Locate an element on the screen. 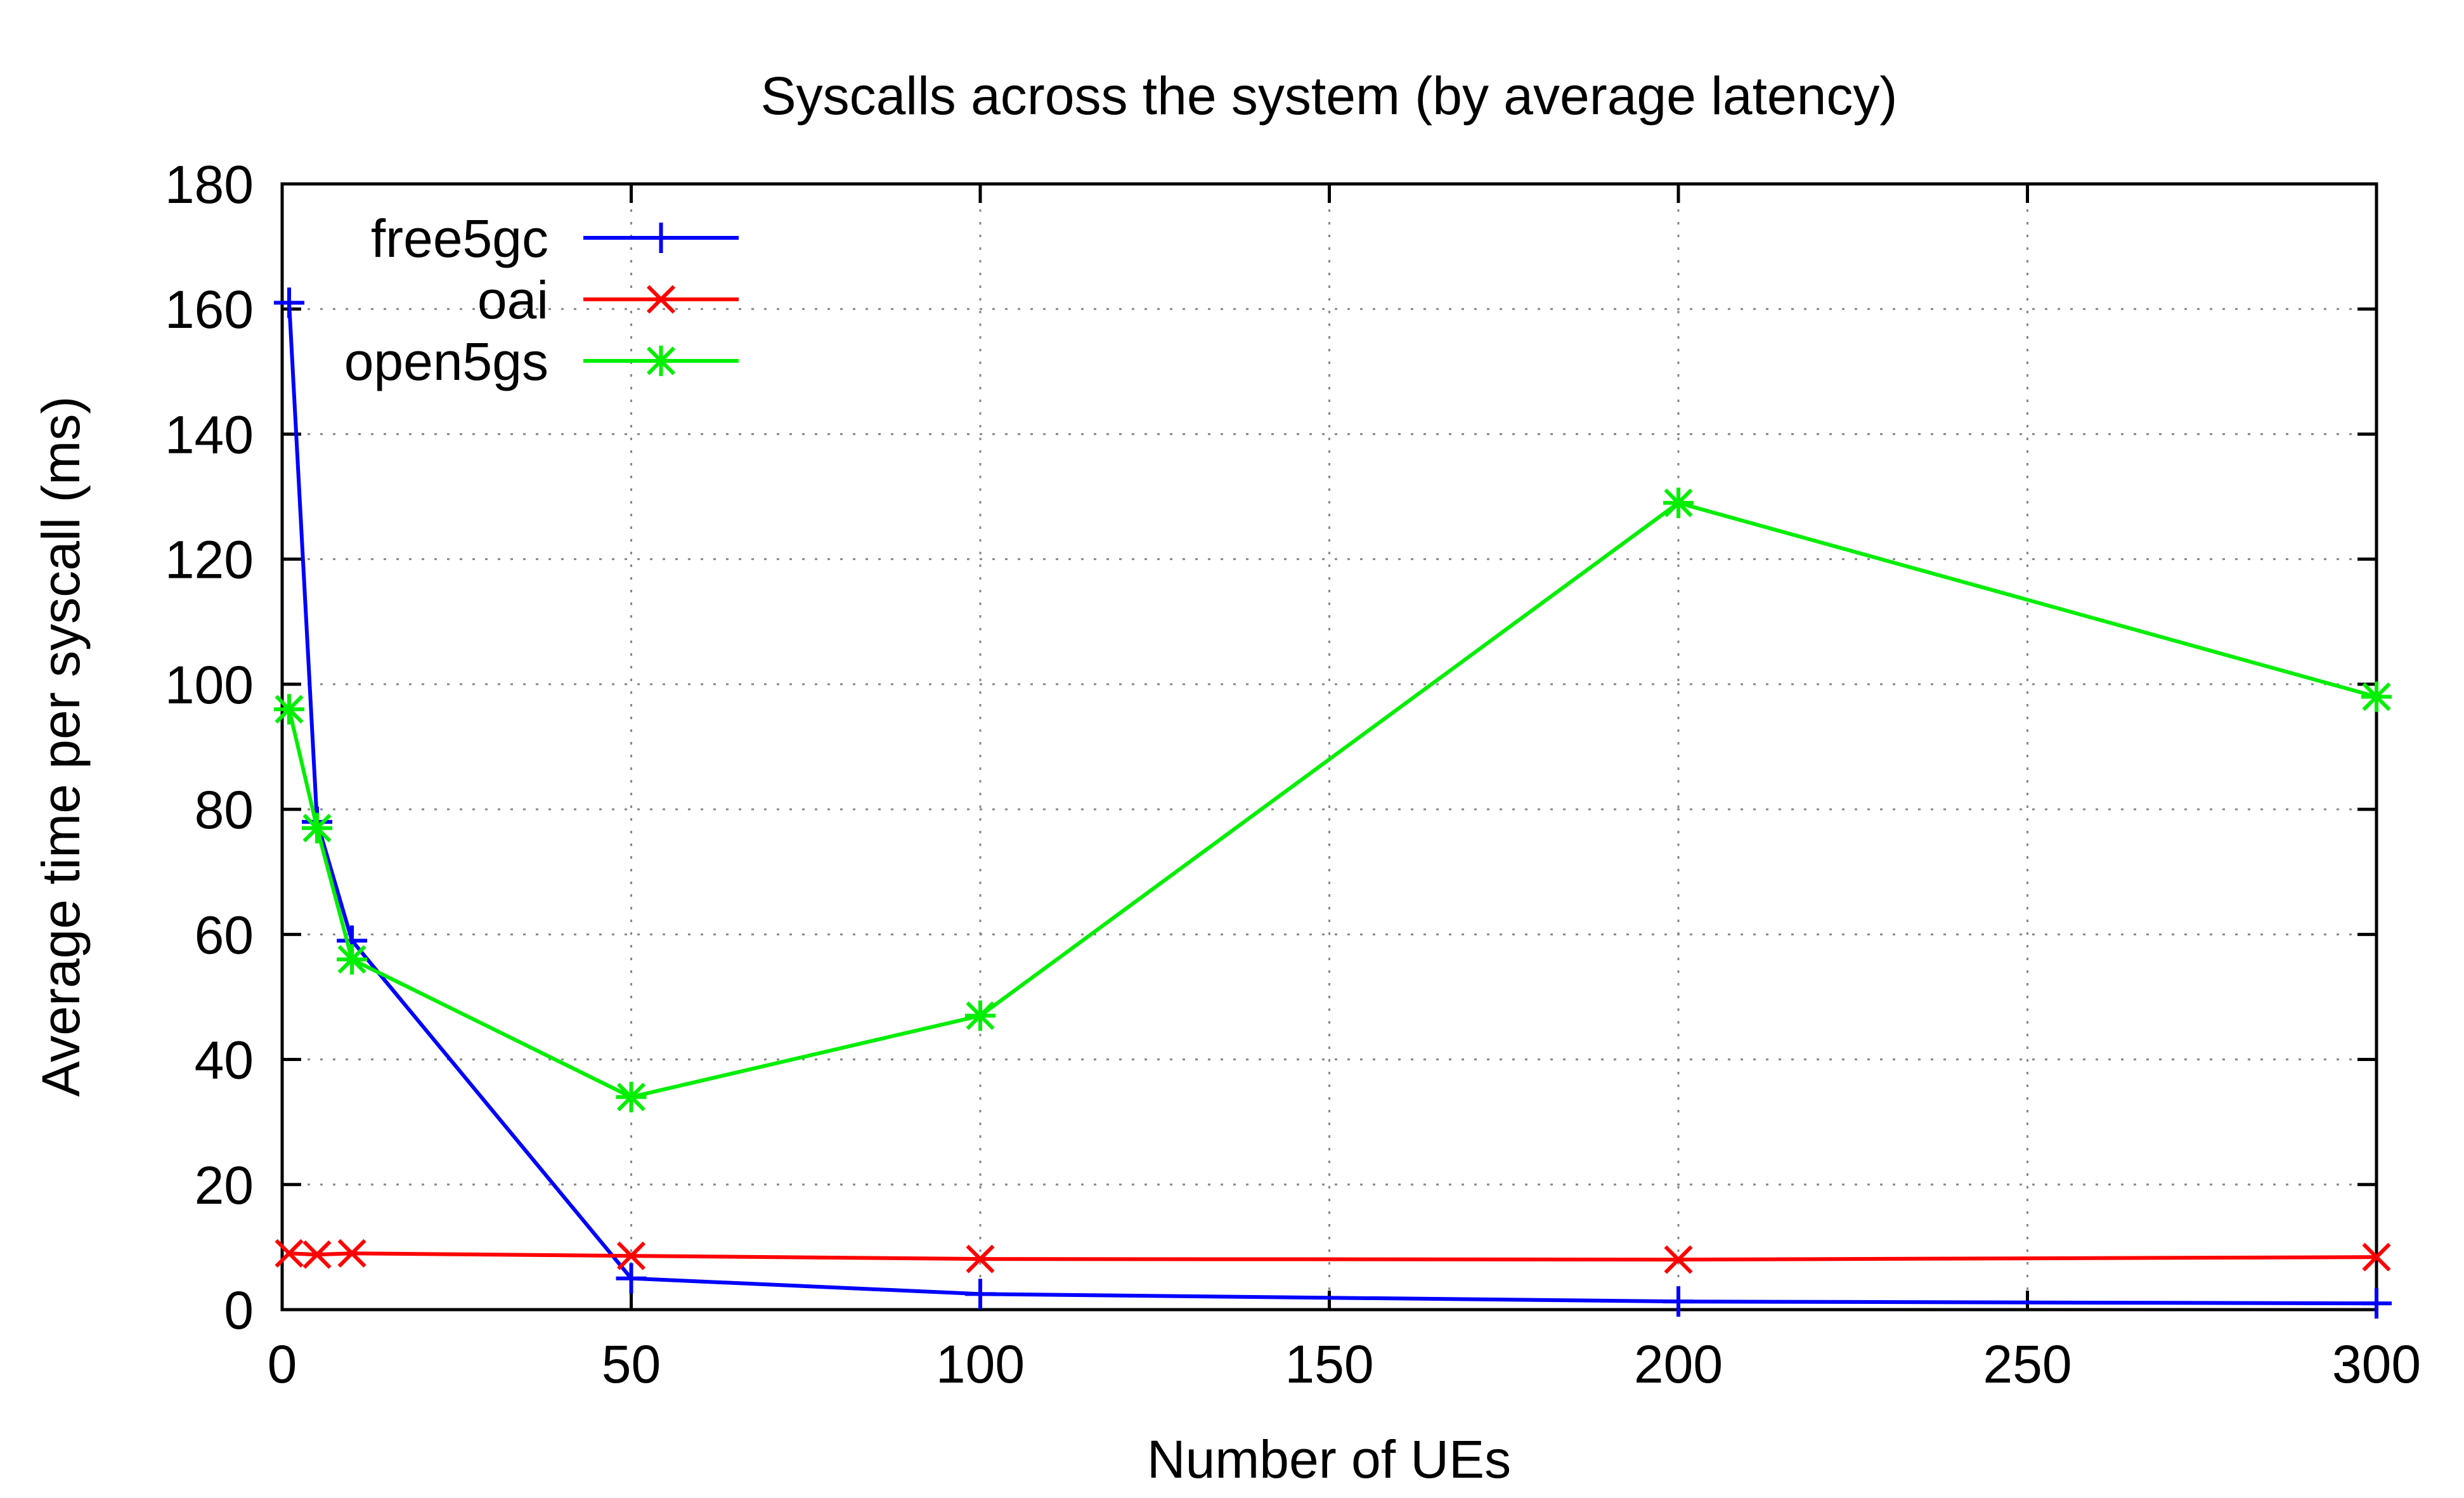 This screenshot has width=2464, height=1498. y-tick-label: 180 is located at coordinates (209, 184).